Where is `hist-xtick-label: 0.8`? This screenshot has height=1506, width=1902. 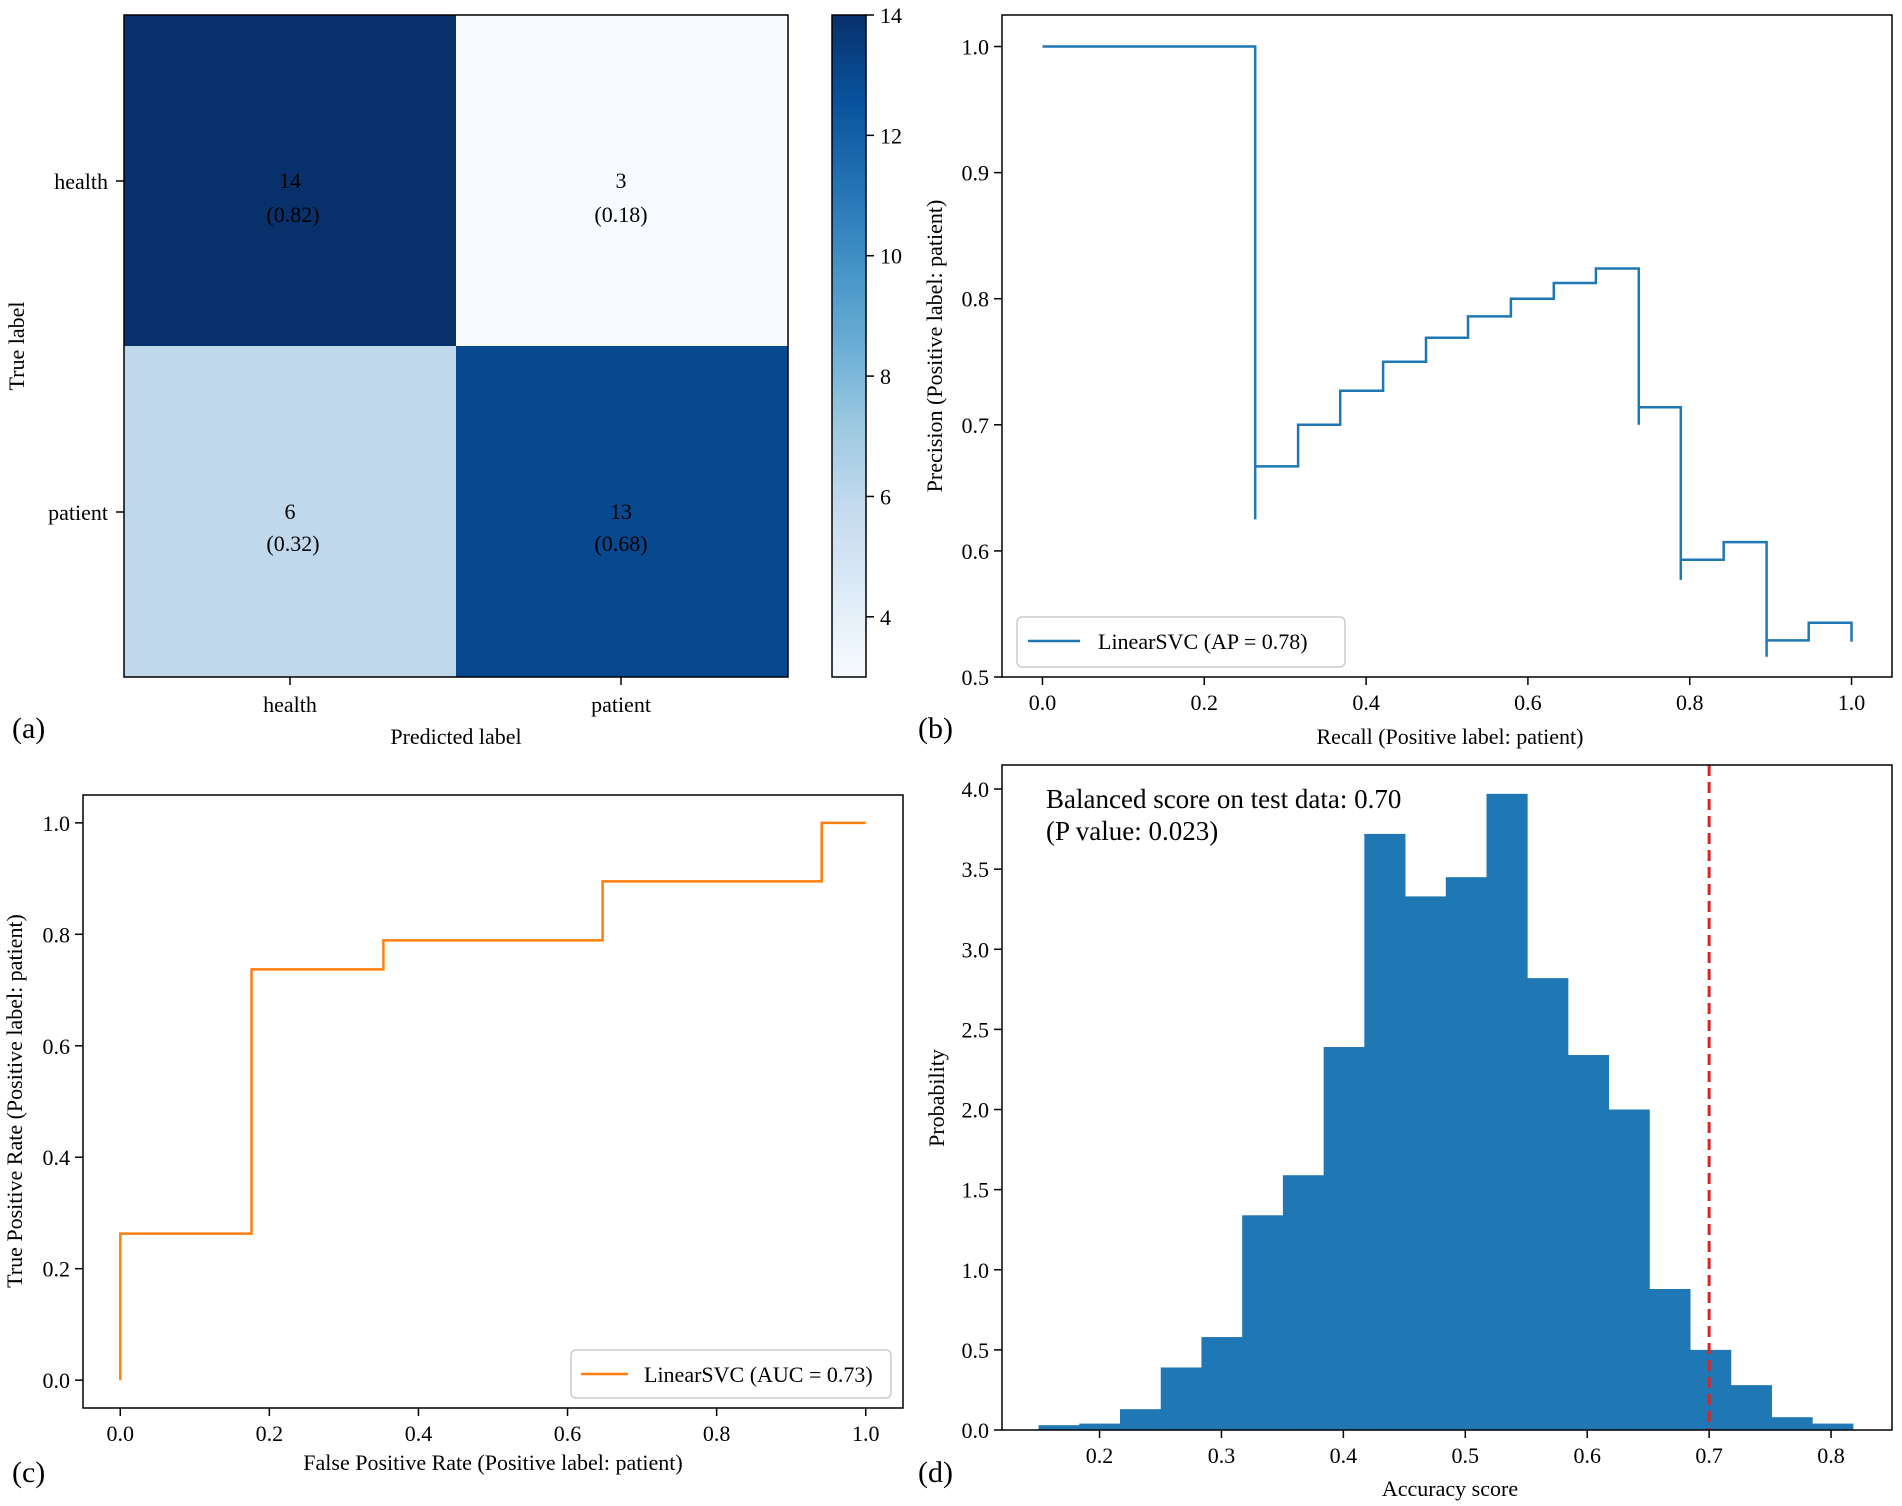 hist-xtick-label: 0.8 is located at coordinates (1831, 1455).